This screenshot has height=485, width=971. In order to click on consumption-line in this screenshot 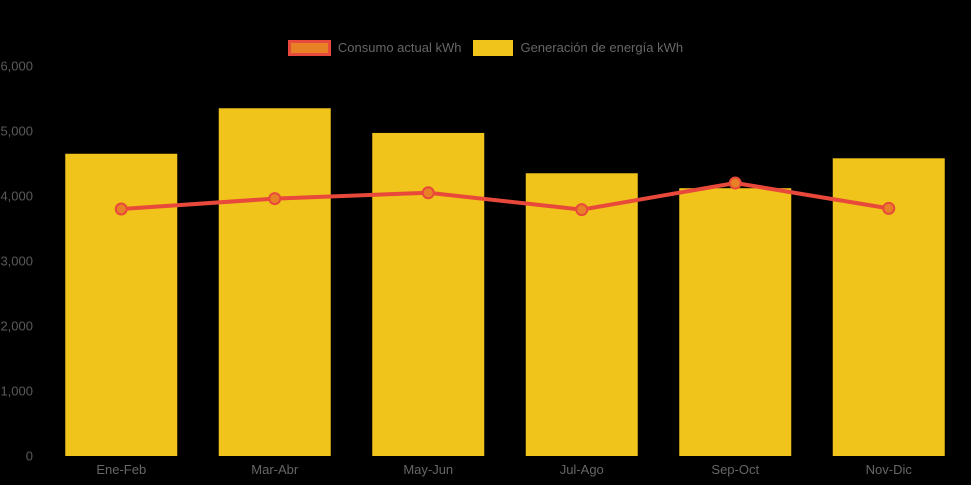, I will do `click(505, 196)`.